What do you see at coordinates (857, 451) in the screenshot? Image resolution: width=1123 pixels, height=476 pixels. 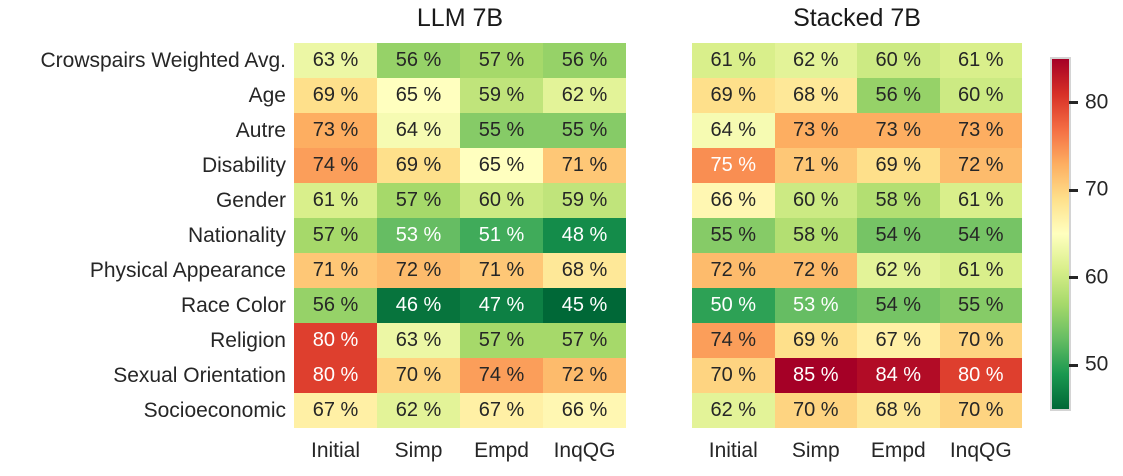 I see `col-labels-stacked-7b: Initial Simp Empd InqQG` at bounding box center [857, 451].